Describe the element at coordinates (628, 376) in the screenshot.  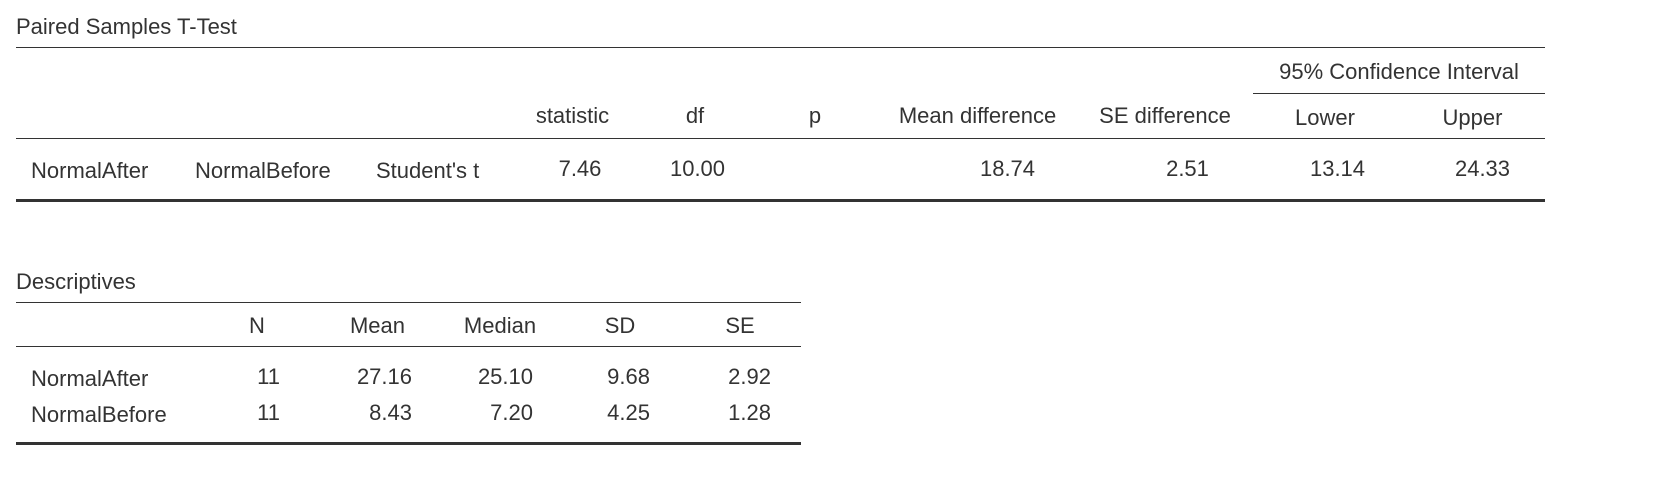
I see `desc-row-sd: 9.68` at that location.